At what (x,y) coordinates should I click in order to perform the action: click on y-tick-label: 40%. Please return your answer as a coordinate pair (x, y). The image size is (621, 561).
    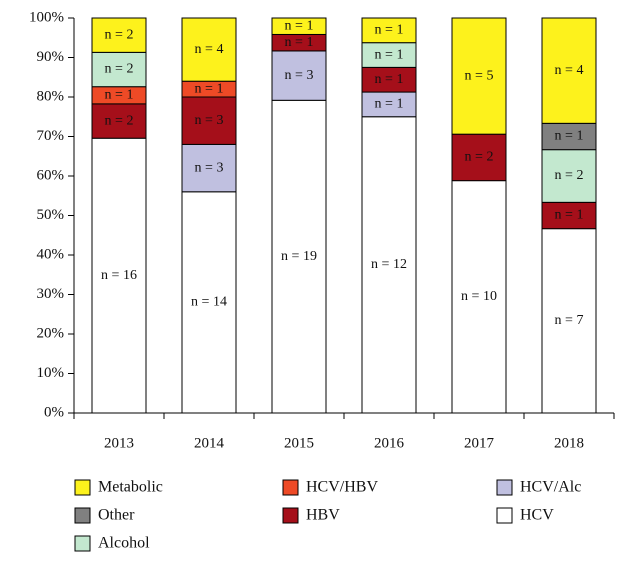
    Looking at the image, I should click on (51, 254).